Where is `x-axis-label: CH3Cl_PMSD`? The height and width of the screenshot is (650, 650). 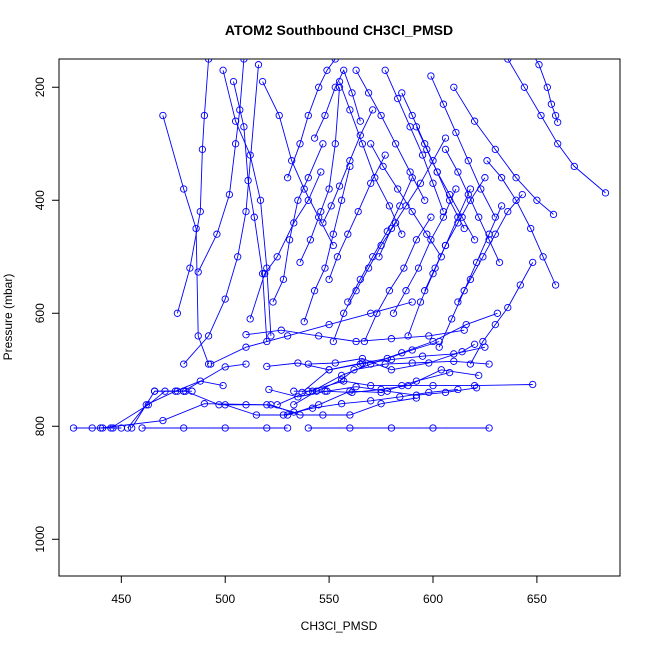 x-axis-label: CH3Cl_PMSD is located at coordinates (339, 626).